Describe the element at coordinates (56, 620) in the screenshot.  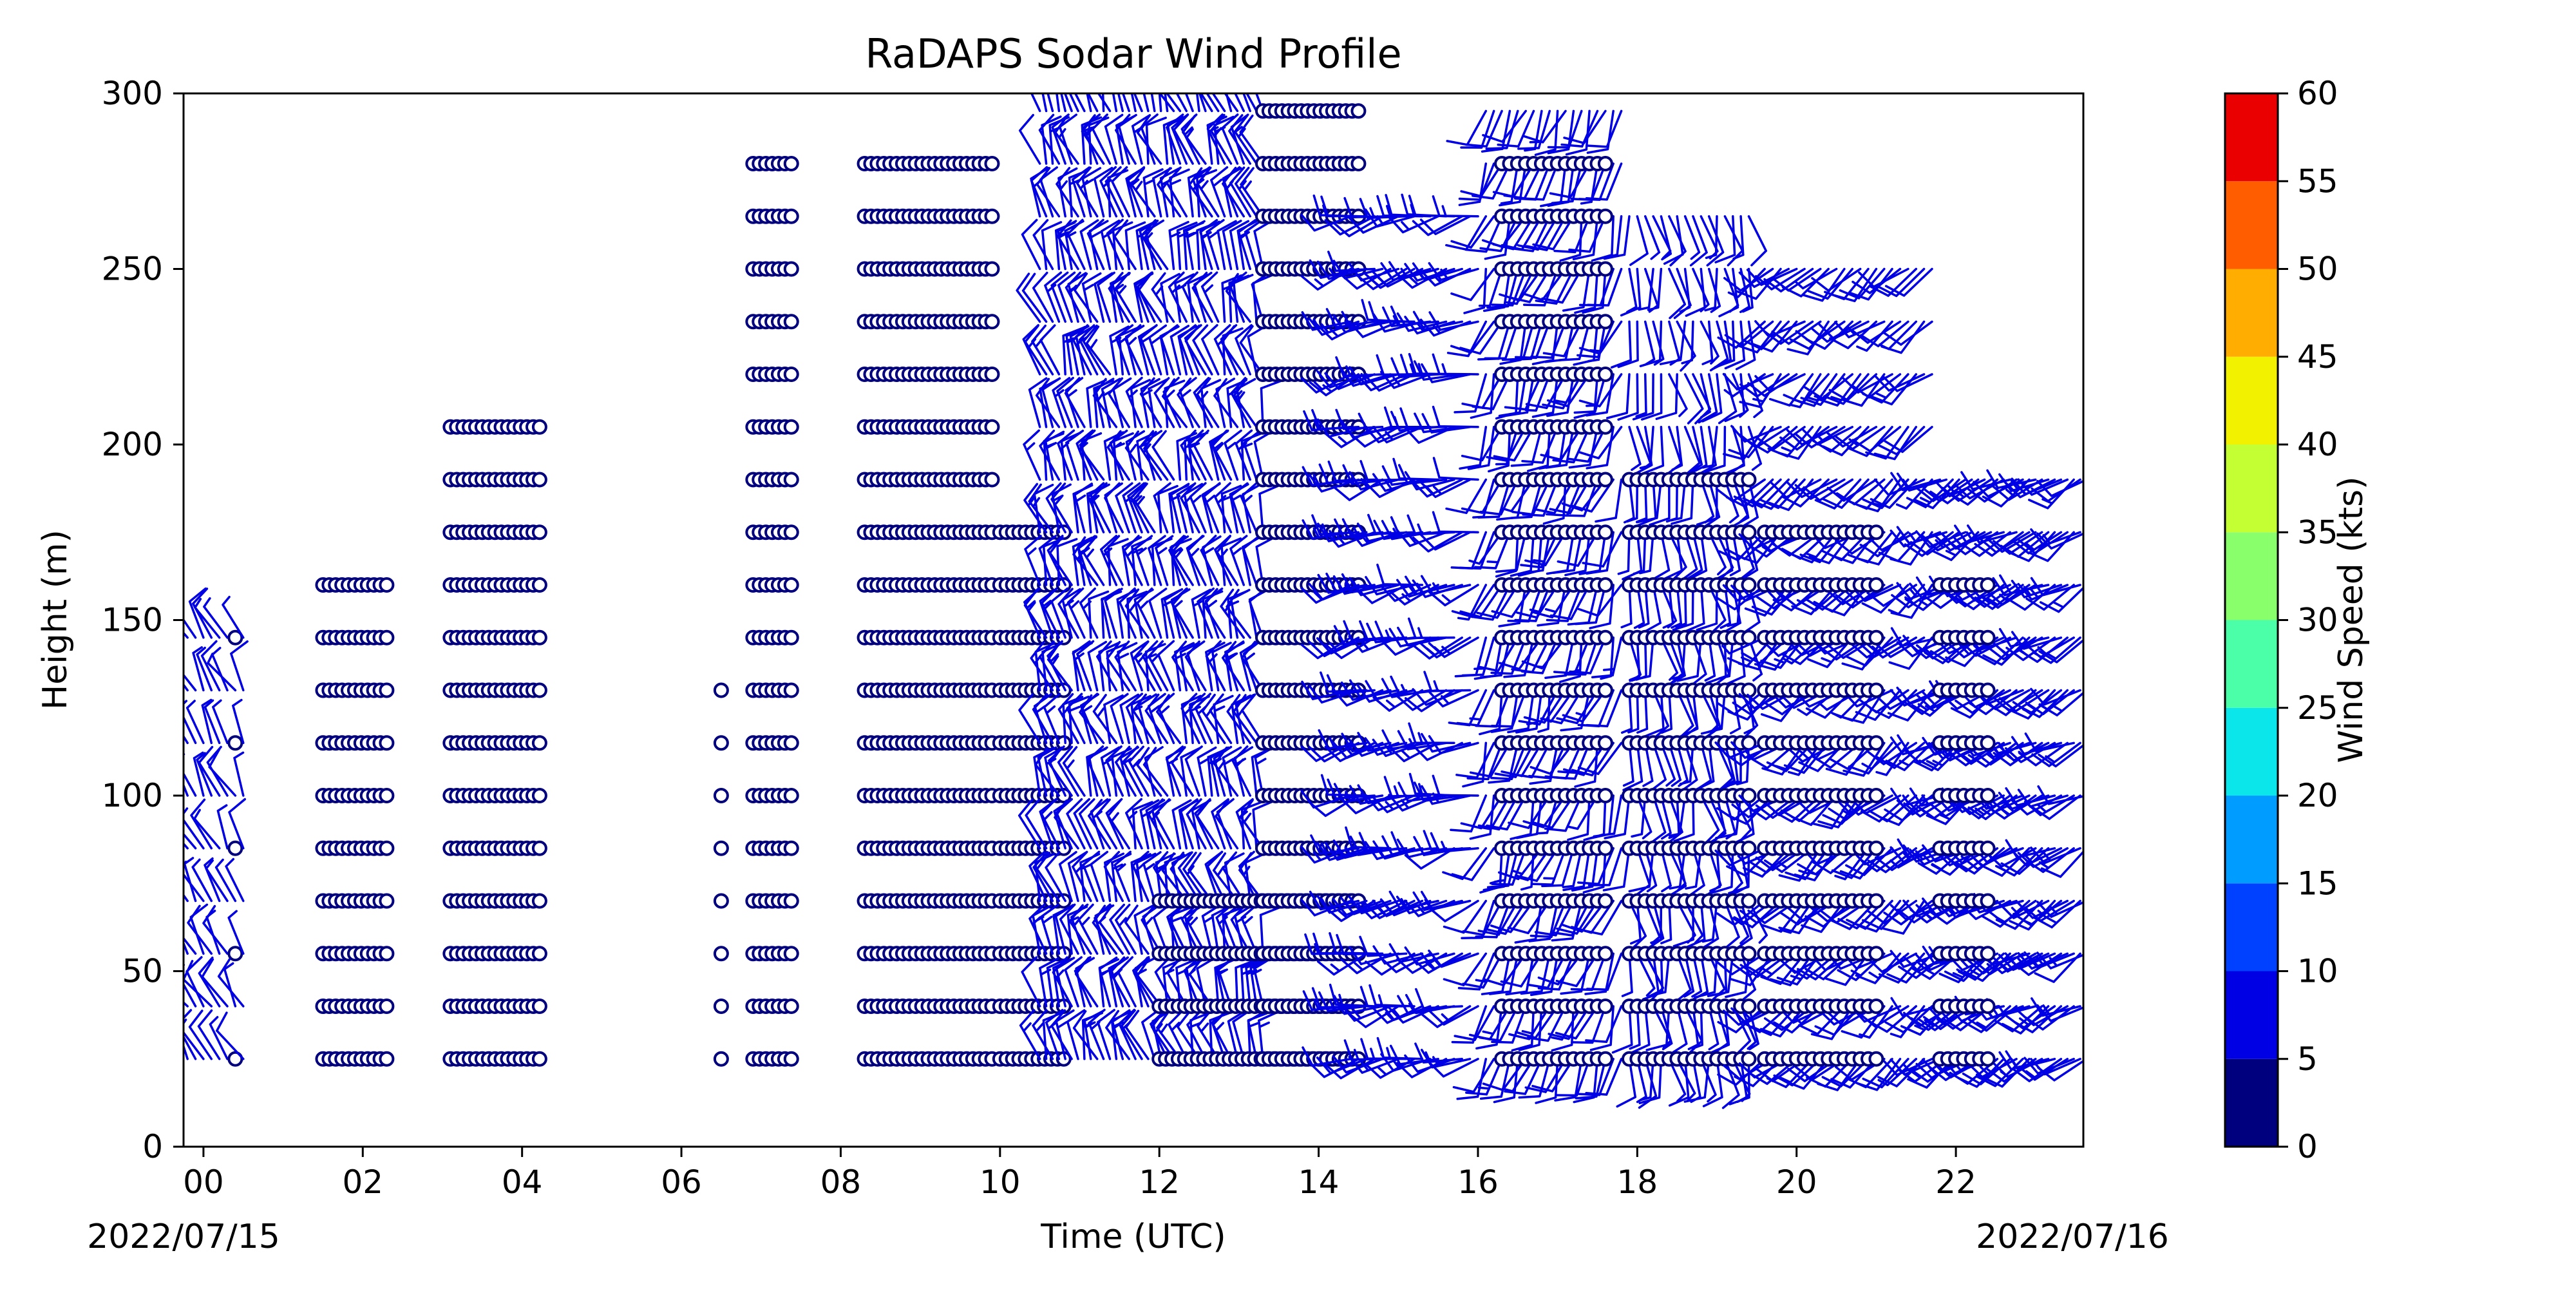
I see `y-axis-label: Height (m)` at that location.